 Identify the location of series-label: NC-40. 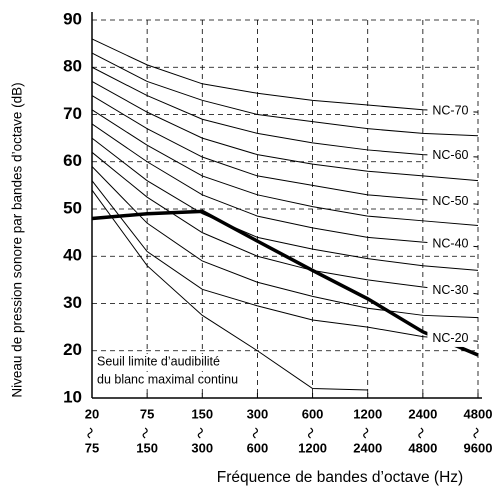
(450, 244).